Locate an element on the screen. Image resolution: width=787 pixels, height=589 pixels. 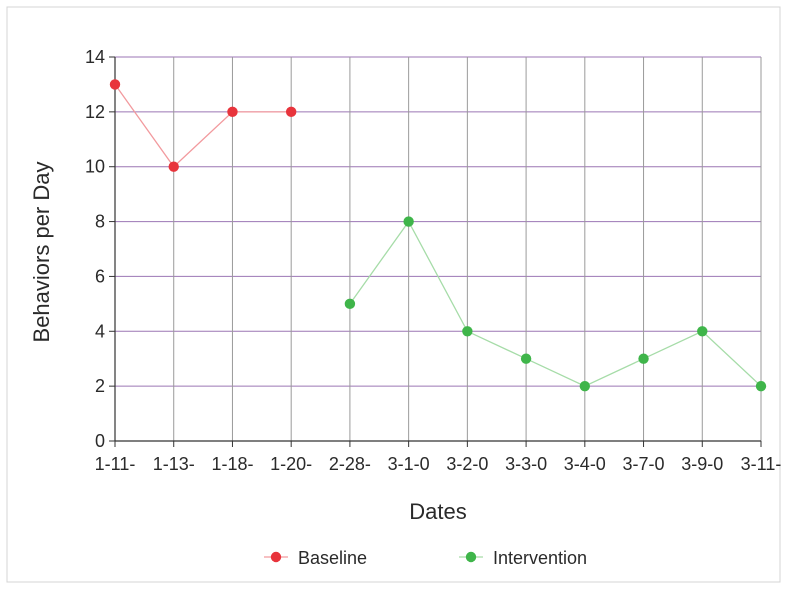
y-tick-label: 12 is located at coordinates (95, 112).